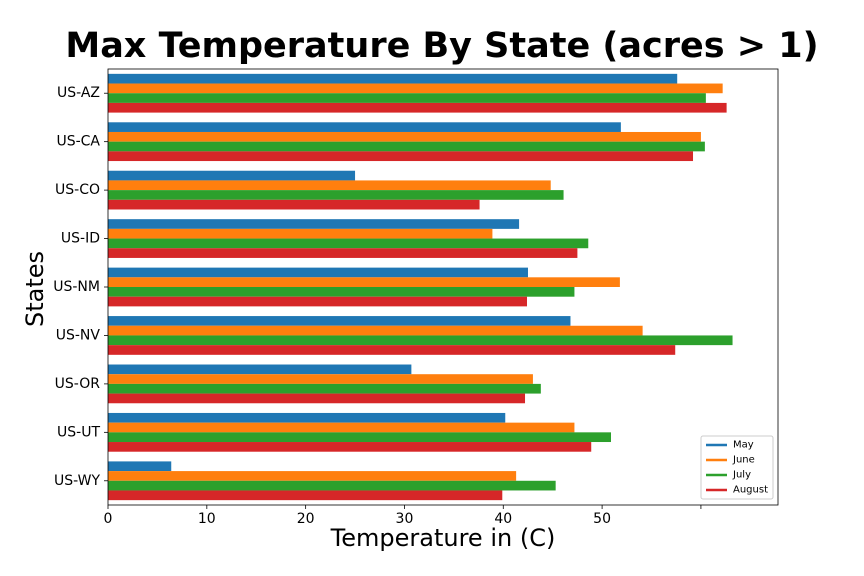 This screenshot has width=864, height=576. Describe the element at coordinates (743, 460) in the screenshot. I see `legend-label-june: June` at that location.